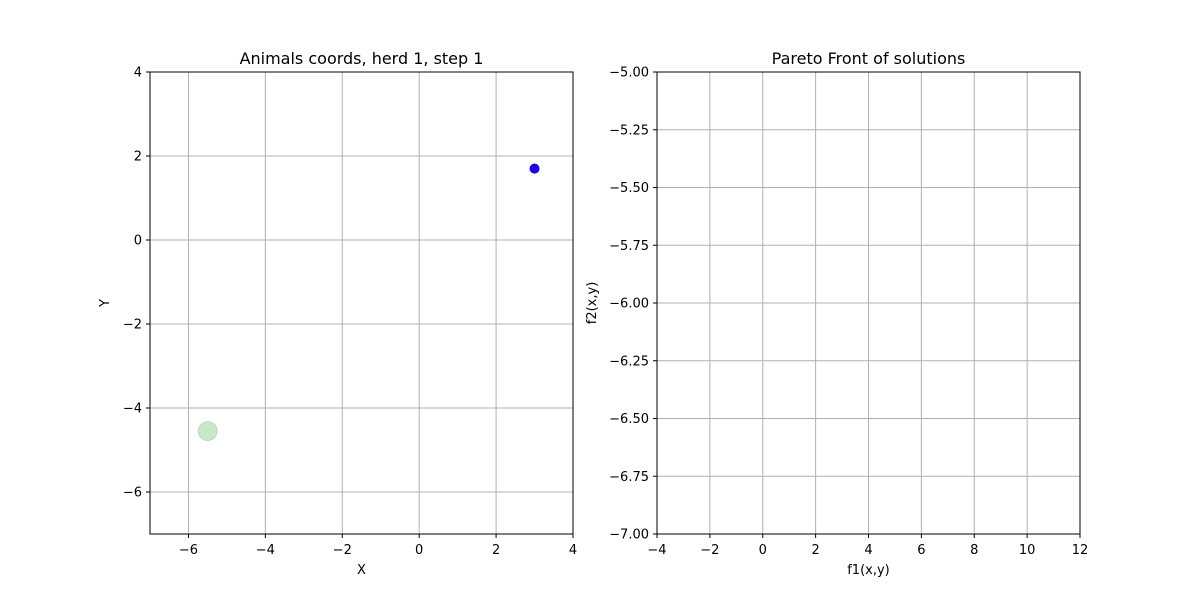 The image size is (1200, 600). What do you see at coordinates (1080, 550) in the screenshot?
I see `x-tick-label: 12` at bounding box center [1080, 550].